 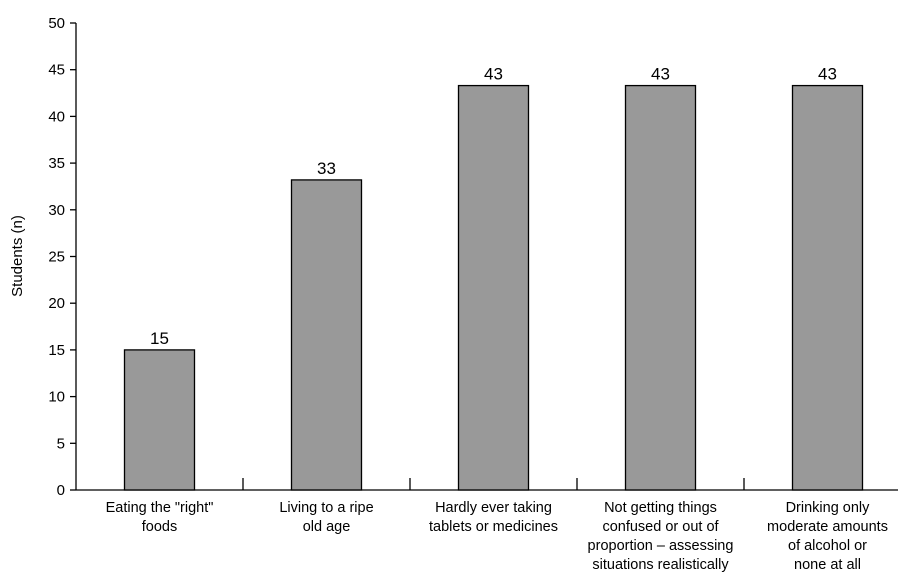 I want to click on x-axis-separators, so click(x=493, y=484).